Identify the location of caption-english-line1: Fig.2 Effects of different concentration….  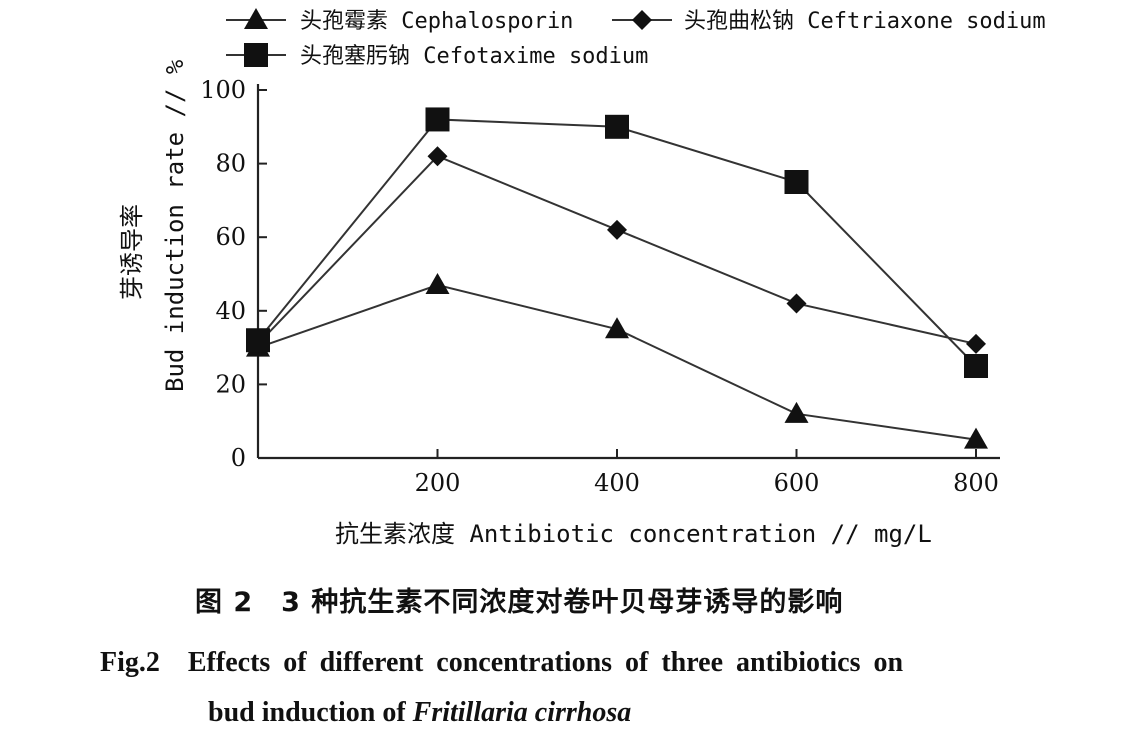
(502, 662).